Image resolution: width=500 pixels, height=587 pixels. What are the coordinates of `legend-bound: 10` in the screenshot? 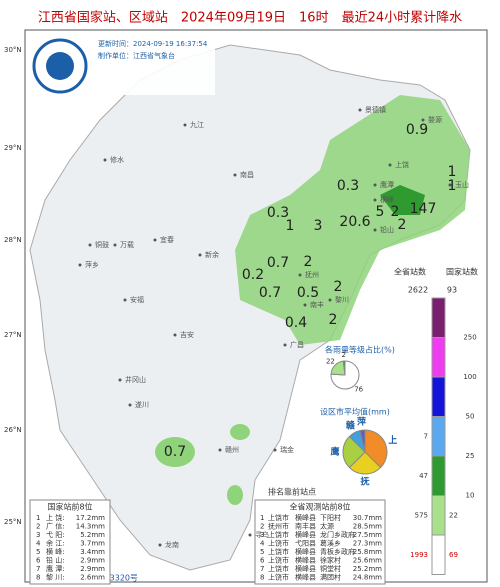 It's located at (470, 496).